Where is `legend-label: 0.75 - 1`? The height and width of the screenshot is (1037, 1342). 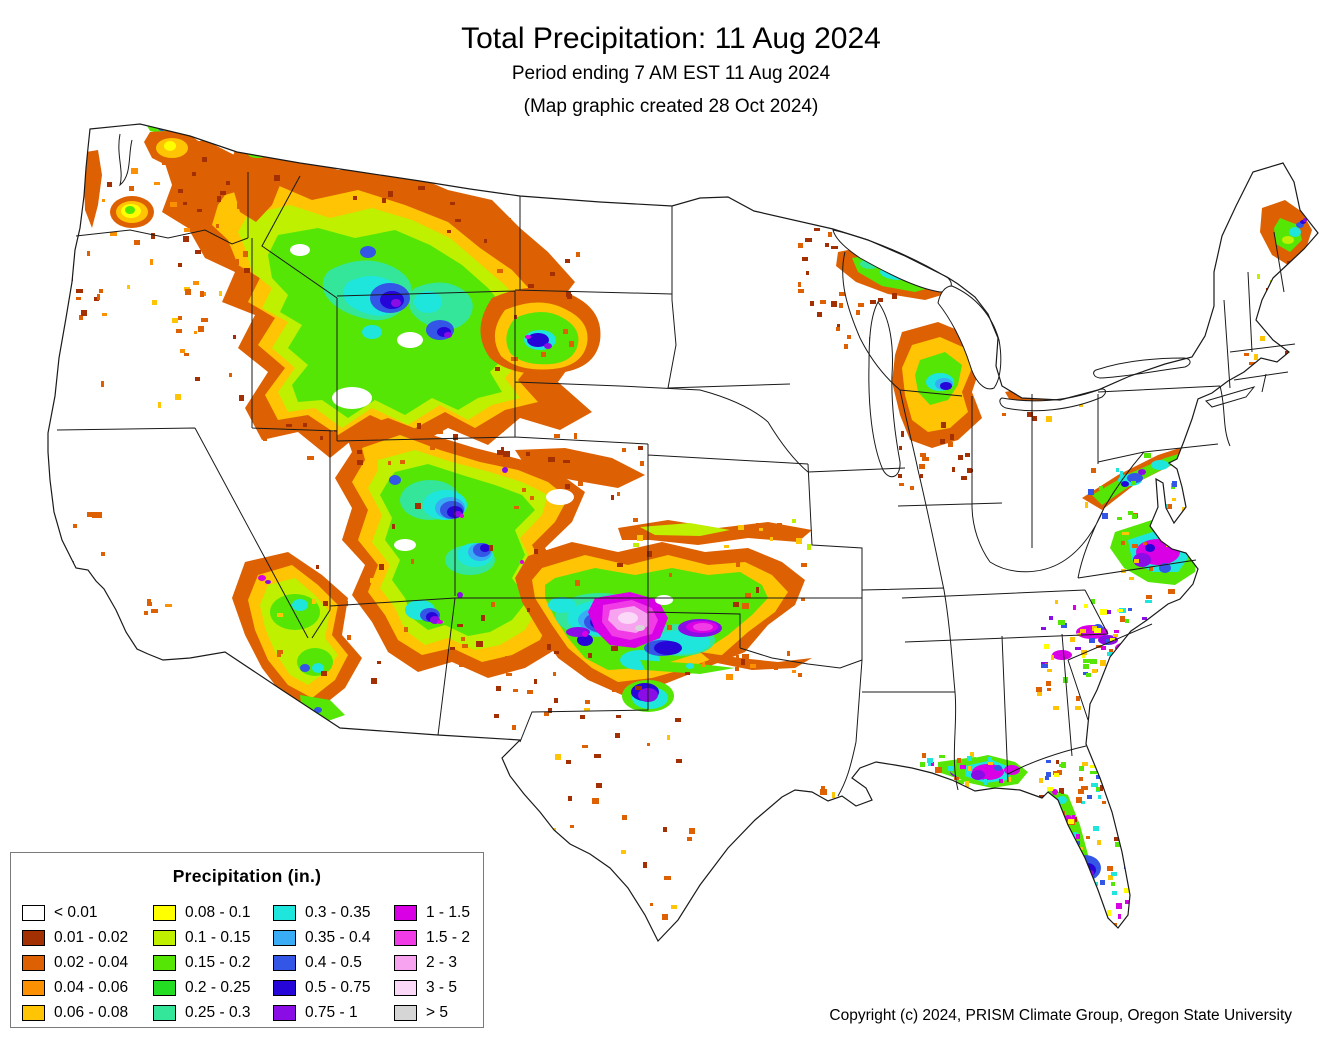 legend-label: 0.75 - 1 is located at coordinates (331, 1012).